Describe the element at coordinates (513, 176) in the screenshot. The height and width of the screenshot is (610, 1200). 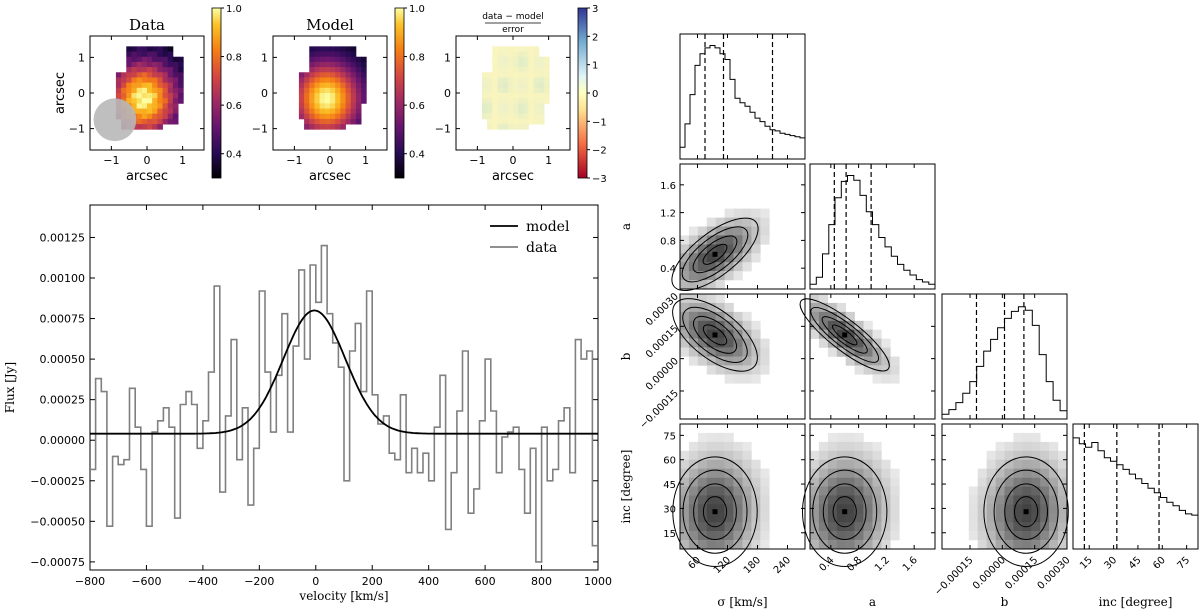
I see `x-axis-label: arcsec` at that location.